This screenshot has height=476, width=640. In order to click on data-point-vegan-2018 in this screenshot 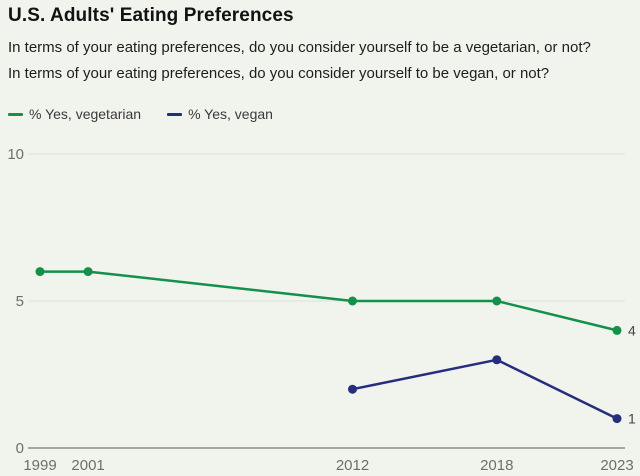, I will do `click(497, 360)`.